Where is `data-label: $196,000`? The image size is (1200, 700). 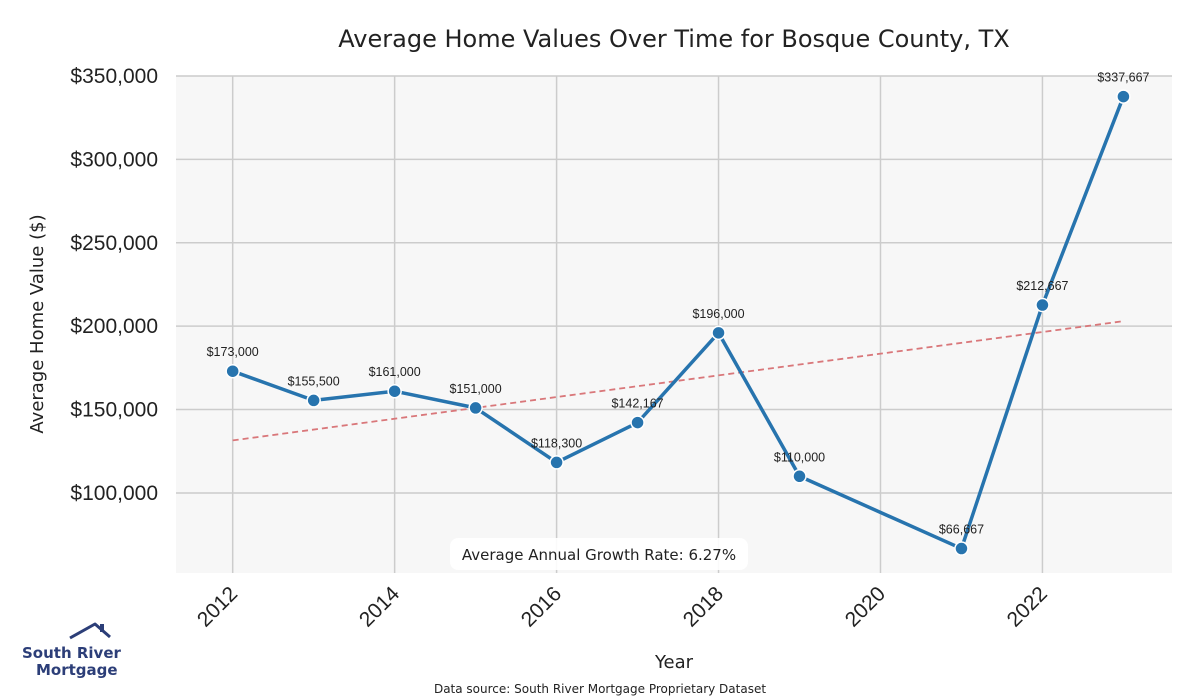
data-label: $196,000 is located at coordinates (718, 314).